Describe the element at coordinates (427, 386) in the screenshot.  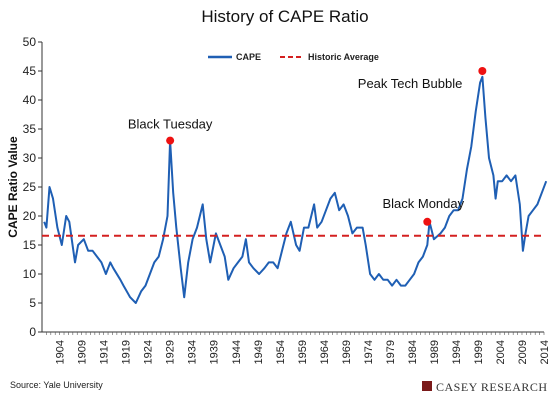
I see `logo-mark-icon` at that location.